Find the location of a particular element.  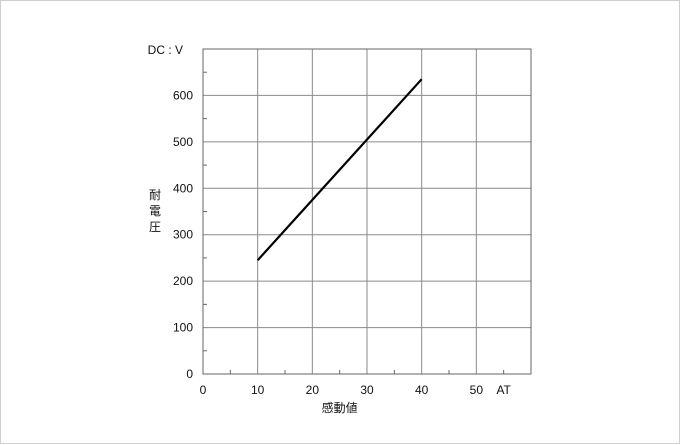

x-tick-label: 20 is located at coordinates (313, 390).